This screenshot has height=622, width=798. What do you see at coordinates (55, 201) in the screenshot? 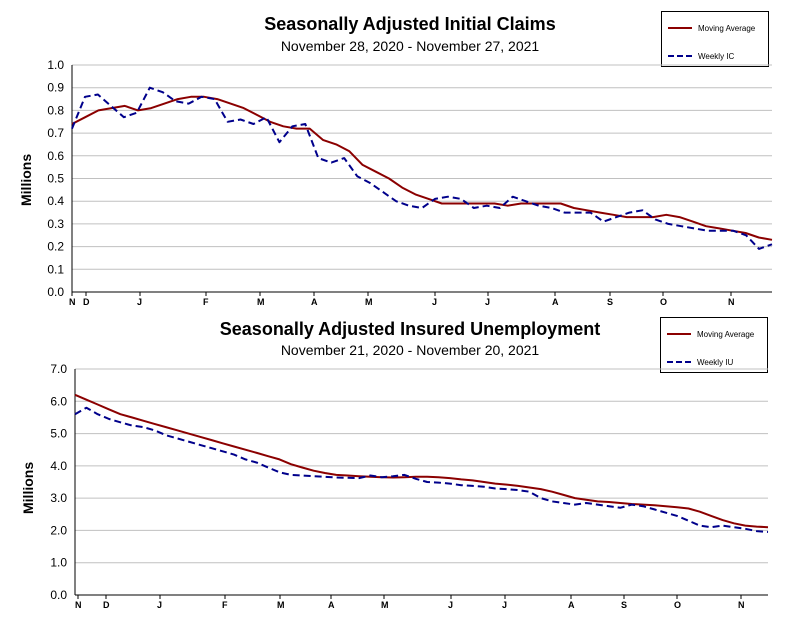
I see `y-tick-label: 0.4` at bounding box center [55, 201].